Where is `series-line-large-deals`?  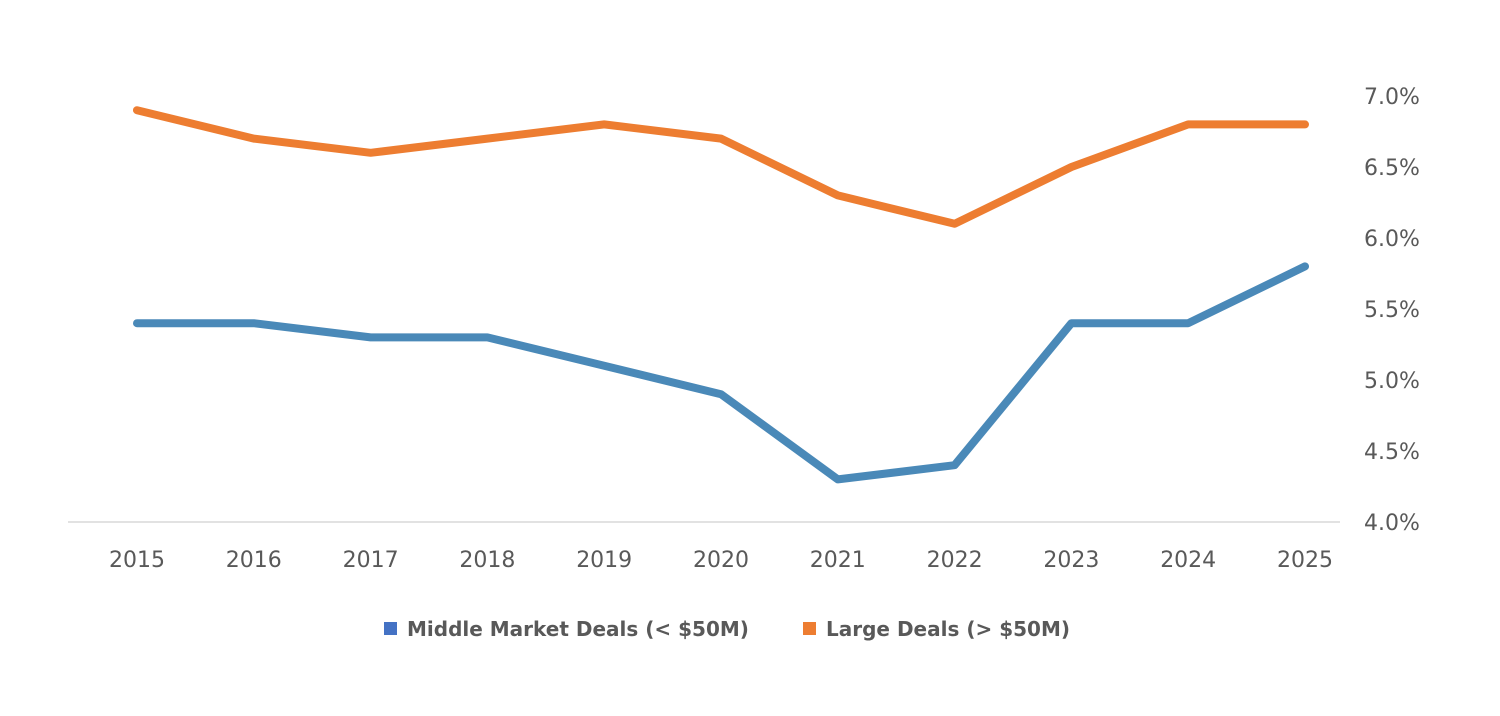 series-line-large-deals is located at coordinates (721, 167).